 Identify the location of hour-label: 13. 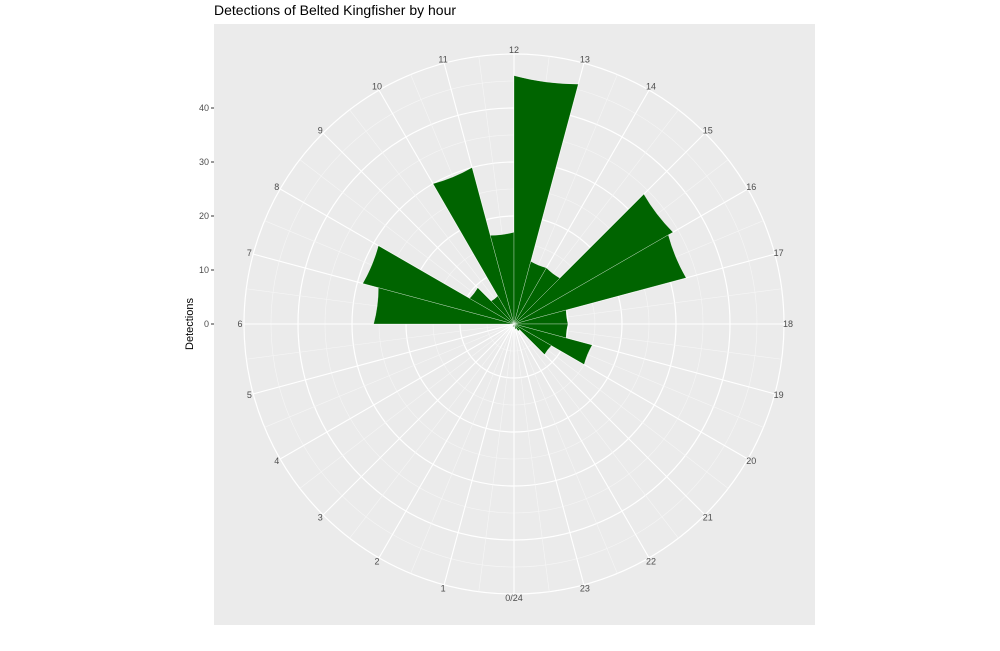
(585, 59).